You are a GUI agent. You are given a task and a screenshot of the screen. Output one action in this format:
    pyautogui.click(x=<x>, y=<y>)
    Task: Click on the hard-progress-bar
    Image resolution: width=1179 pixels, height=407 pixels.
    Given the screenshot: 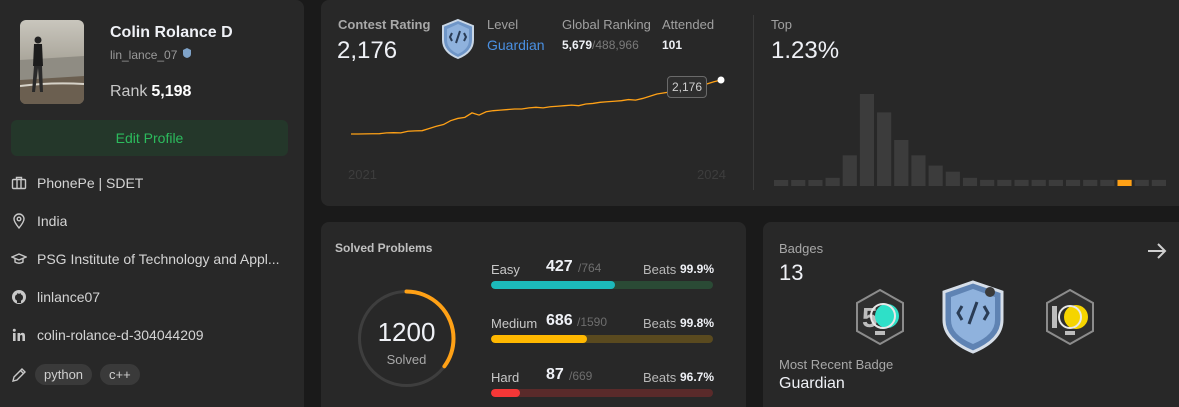 What is the action you would take?
    pyautogui.click(x=602, y=393)
    